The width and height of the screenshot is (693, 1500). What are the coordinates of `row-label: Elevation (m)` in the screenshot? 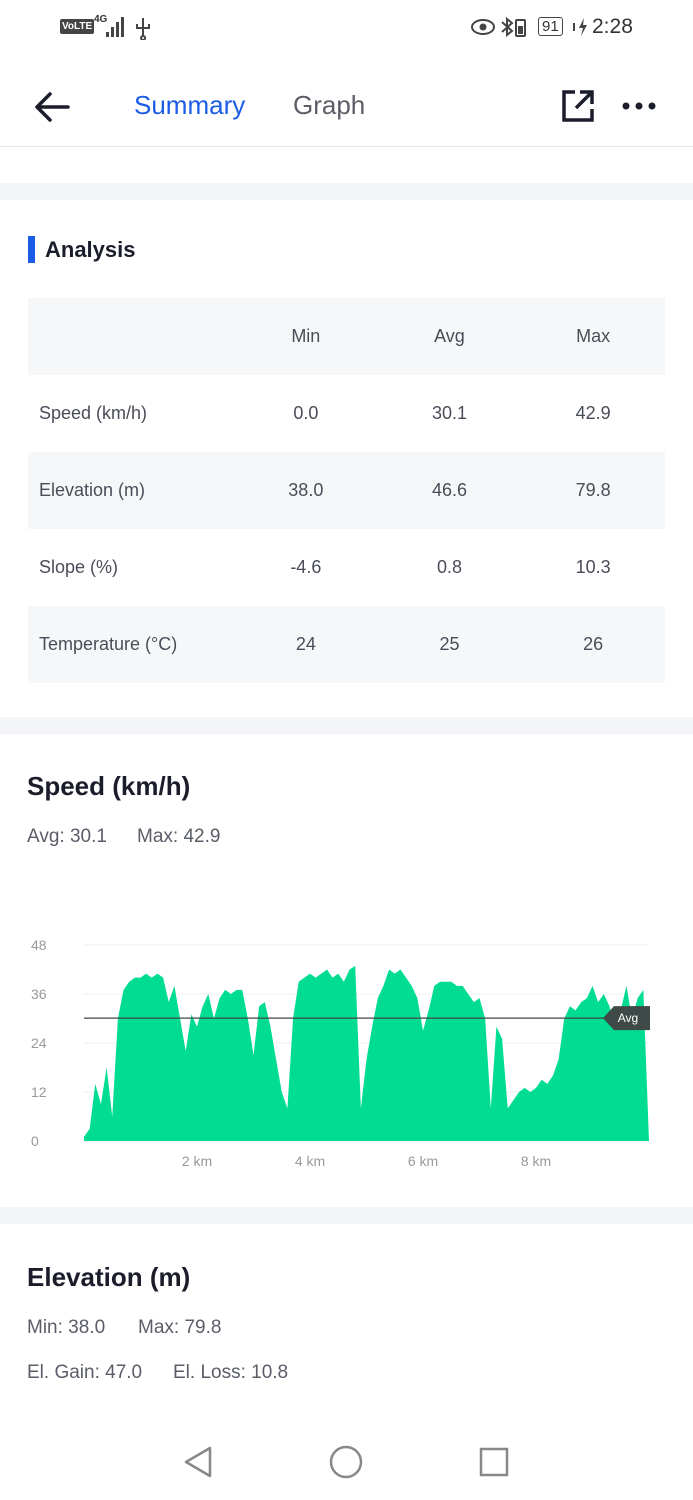 It's located at (131, 490).